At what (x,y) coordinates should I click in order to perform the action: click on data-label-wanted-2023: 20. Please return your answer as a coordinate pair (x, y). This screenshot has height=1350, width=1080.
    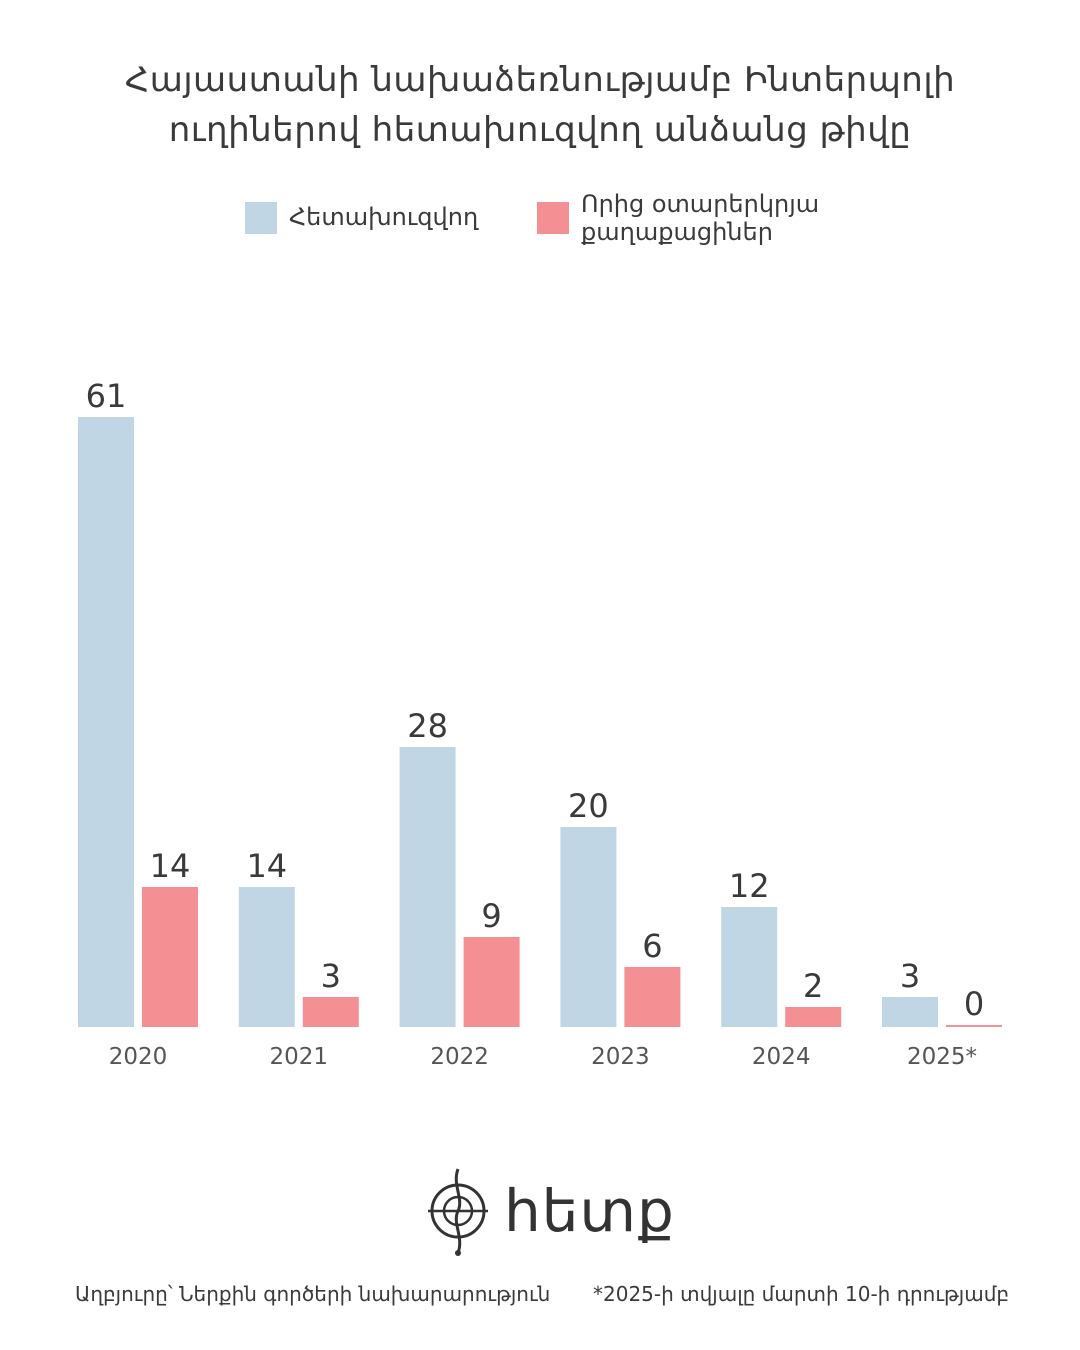
    Looking at the image, I should click on (588, 806).